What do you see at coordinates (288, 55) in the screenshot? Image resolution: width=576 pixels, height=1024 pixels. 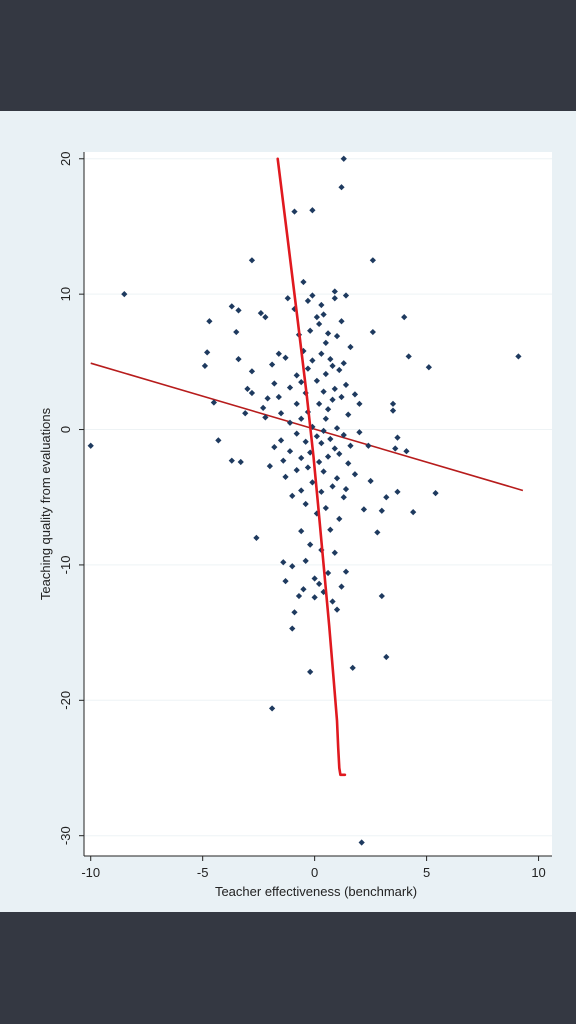 I see `top-bar` at bounding box center [288, 55].